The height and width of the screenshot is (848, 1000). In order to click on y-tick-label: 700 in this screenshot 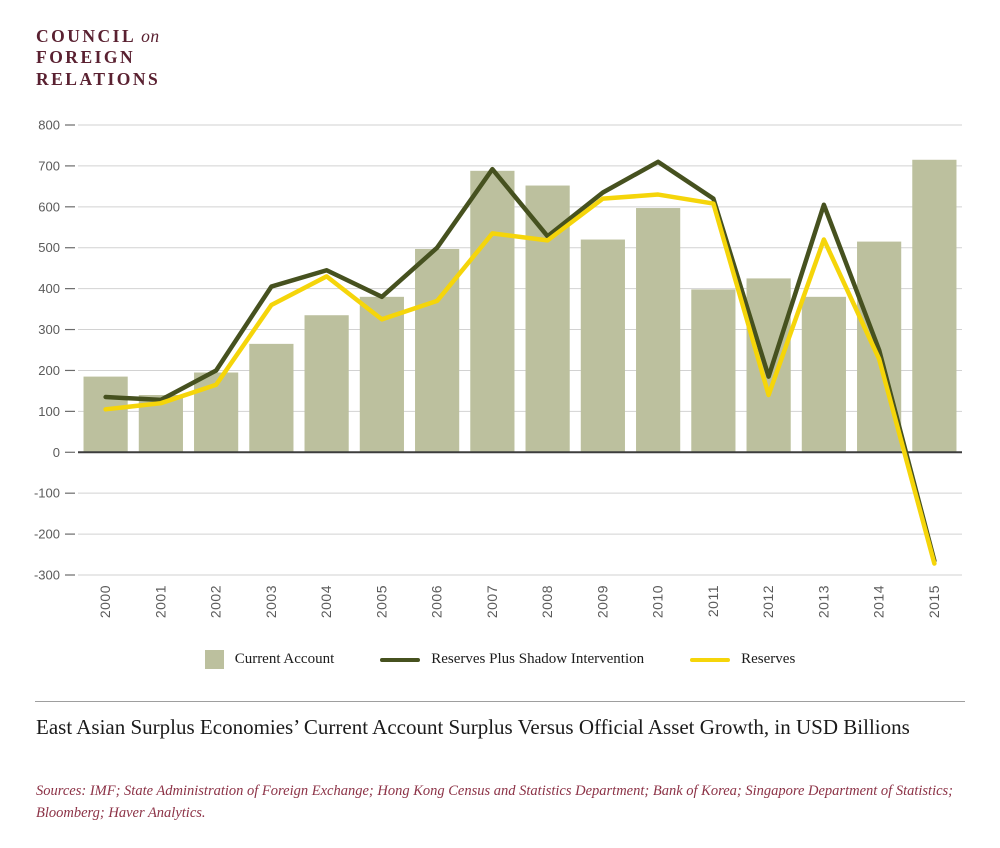, I will do `click(49, 165)`.